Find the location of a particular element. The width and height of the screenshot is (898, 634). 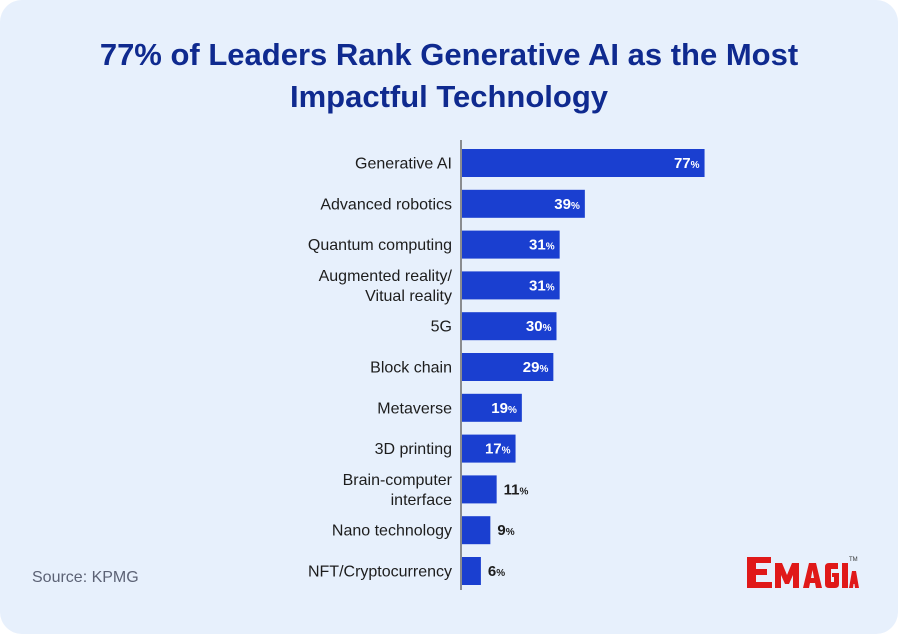

svg-text: TM is located at coordinates (853, 560).